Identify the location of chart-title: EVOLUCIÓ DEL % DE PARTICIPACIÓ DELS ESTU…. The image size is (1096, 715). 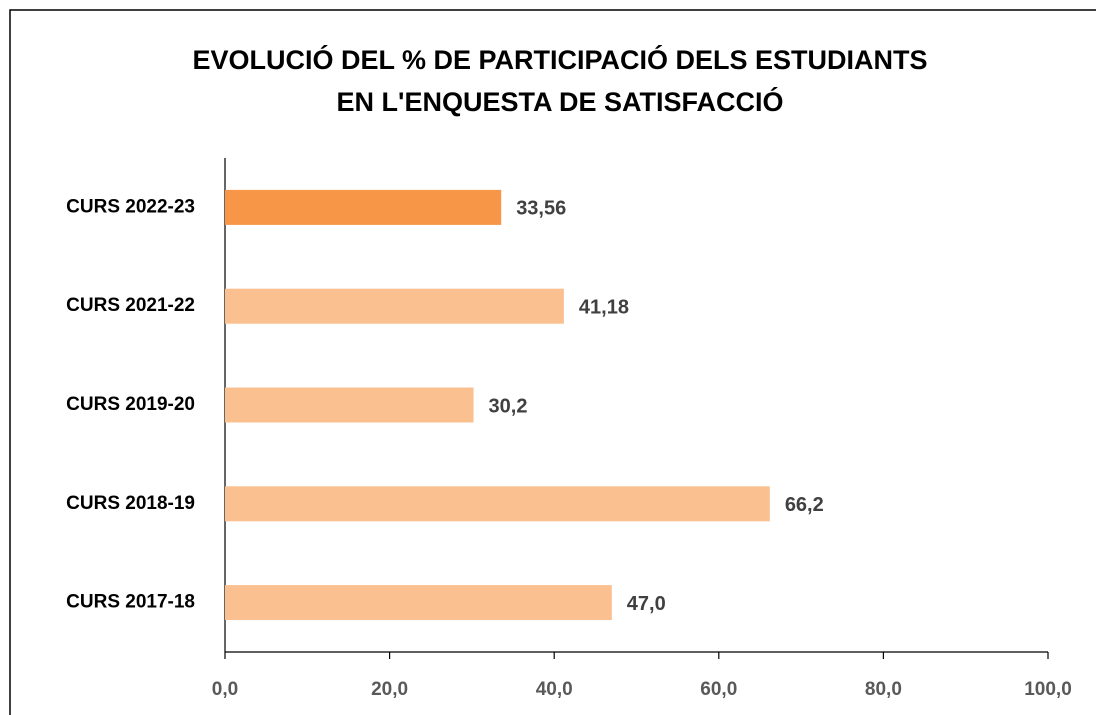
(559, 59).